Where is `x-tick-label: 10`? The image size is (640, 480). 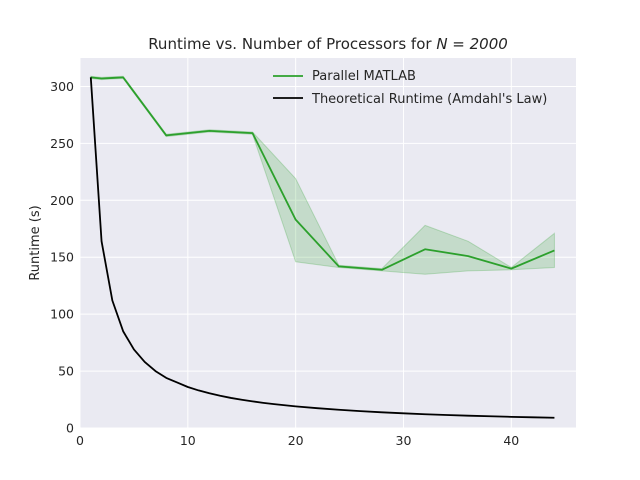 x-tick-label: 10 is located at coordinates (188, 440).